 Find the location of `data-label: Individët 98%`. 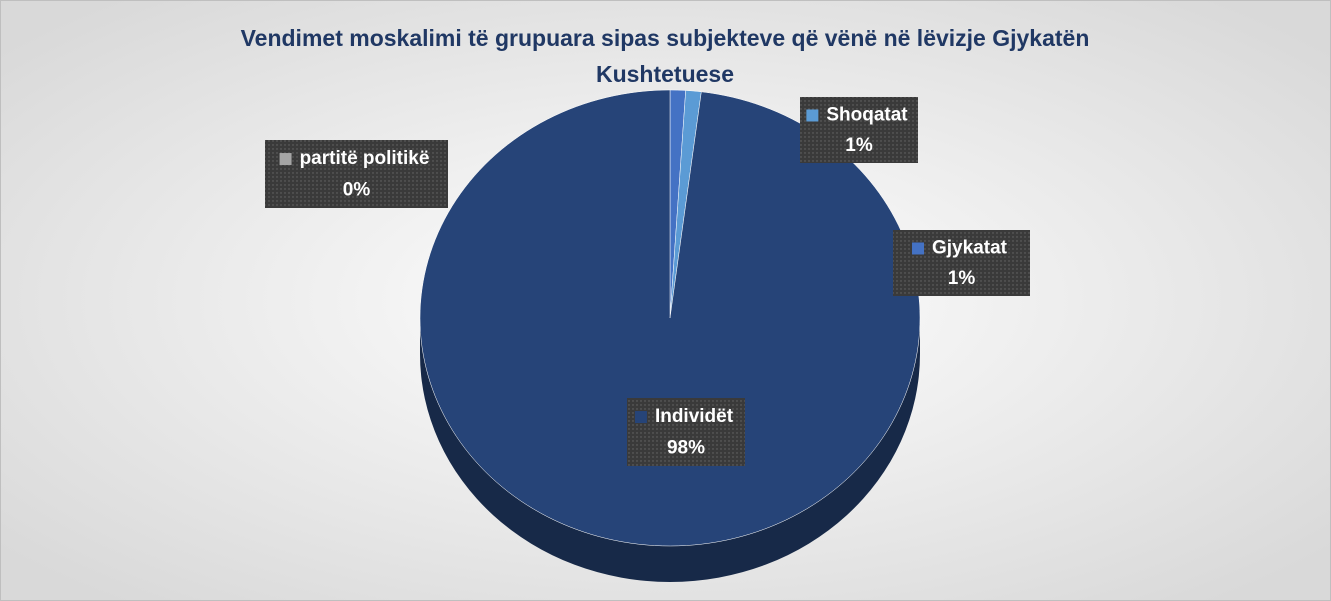

data-label: Individët 98% is located at coordinates (686, 432).